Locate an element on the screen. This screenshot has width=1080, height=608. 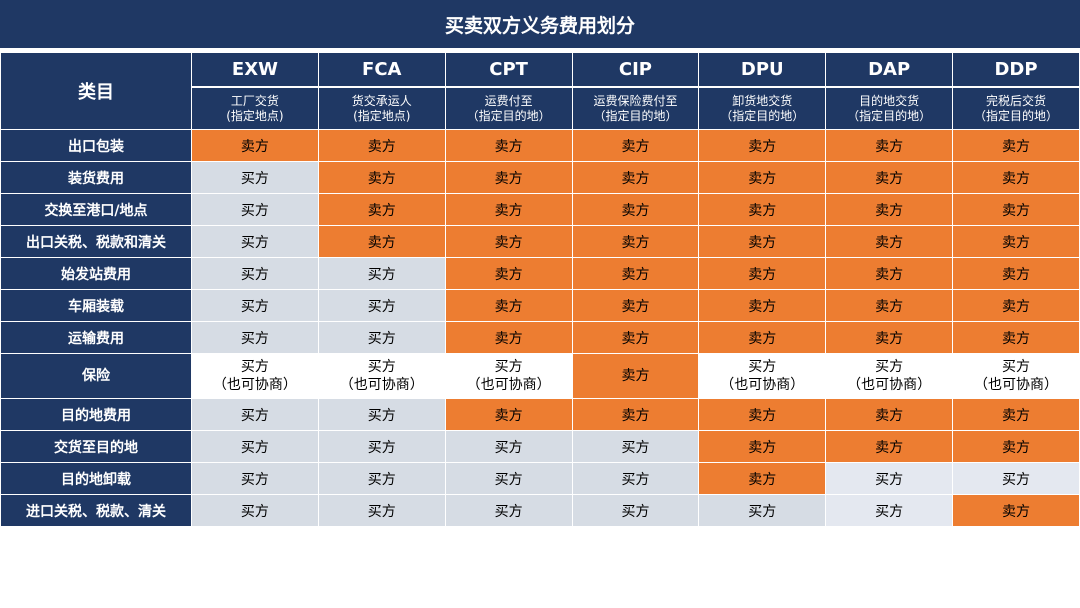
term-desc-cpt: 运费付至 （指定目的地） is located at coordinates (508, 108).